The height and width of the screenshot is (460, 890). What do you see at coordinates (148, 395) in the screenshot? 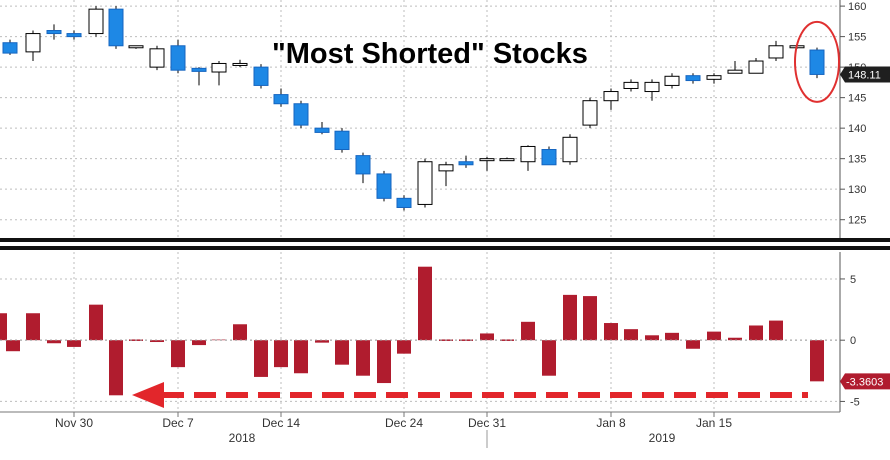
I see `dashed-arrow-head` at bounding box center [148, 395].